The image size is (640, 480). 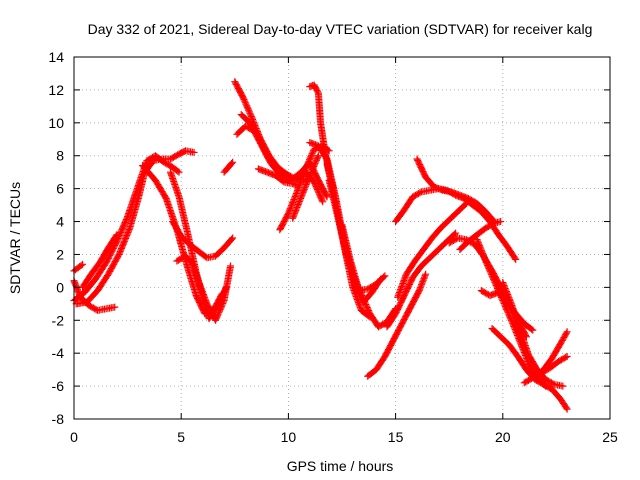 I want to click on x-tick-label: 15, so click(x=396, y=437).